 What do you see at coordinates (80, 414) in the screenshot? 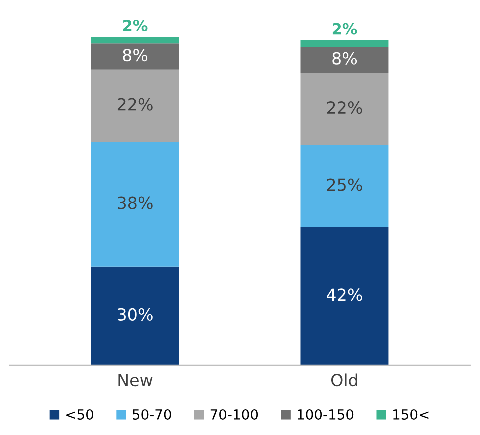
I see `legend-label: <50` at bounding box center [80, 414].